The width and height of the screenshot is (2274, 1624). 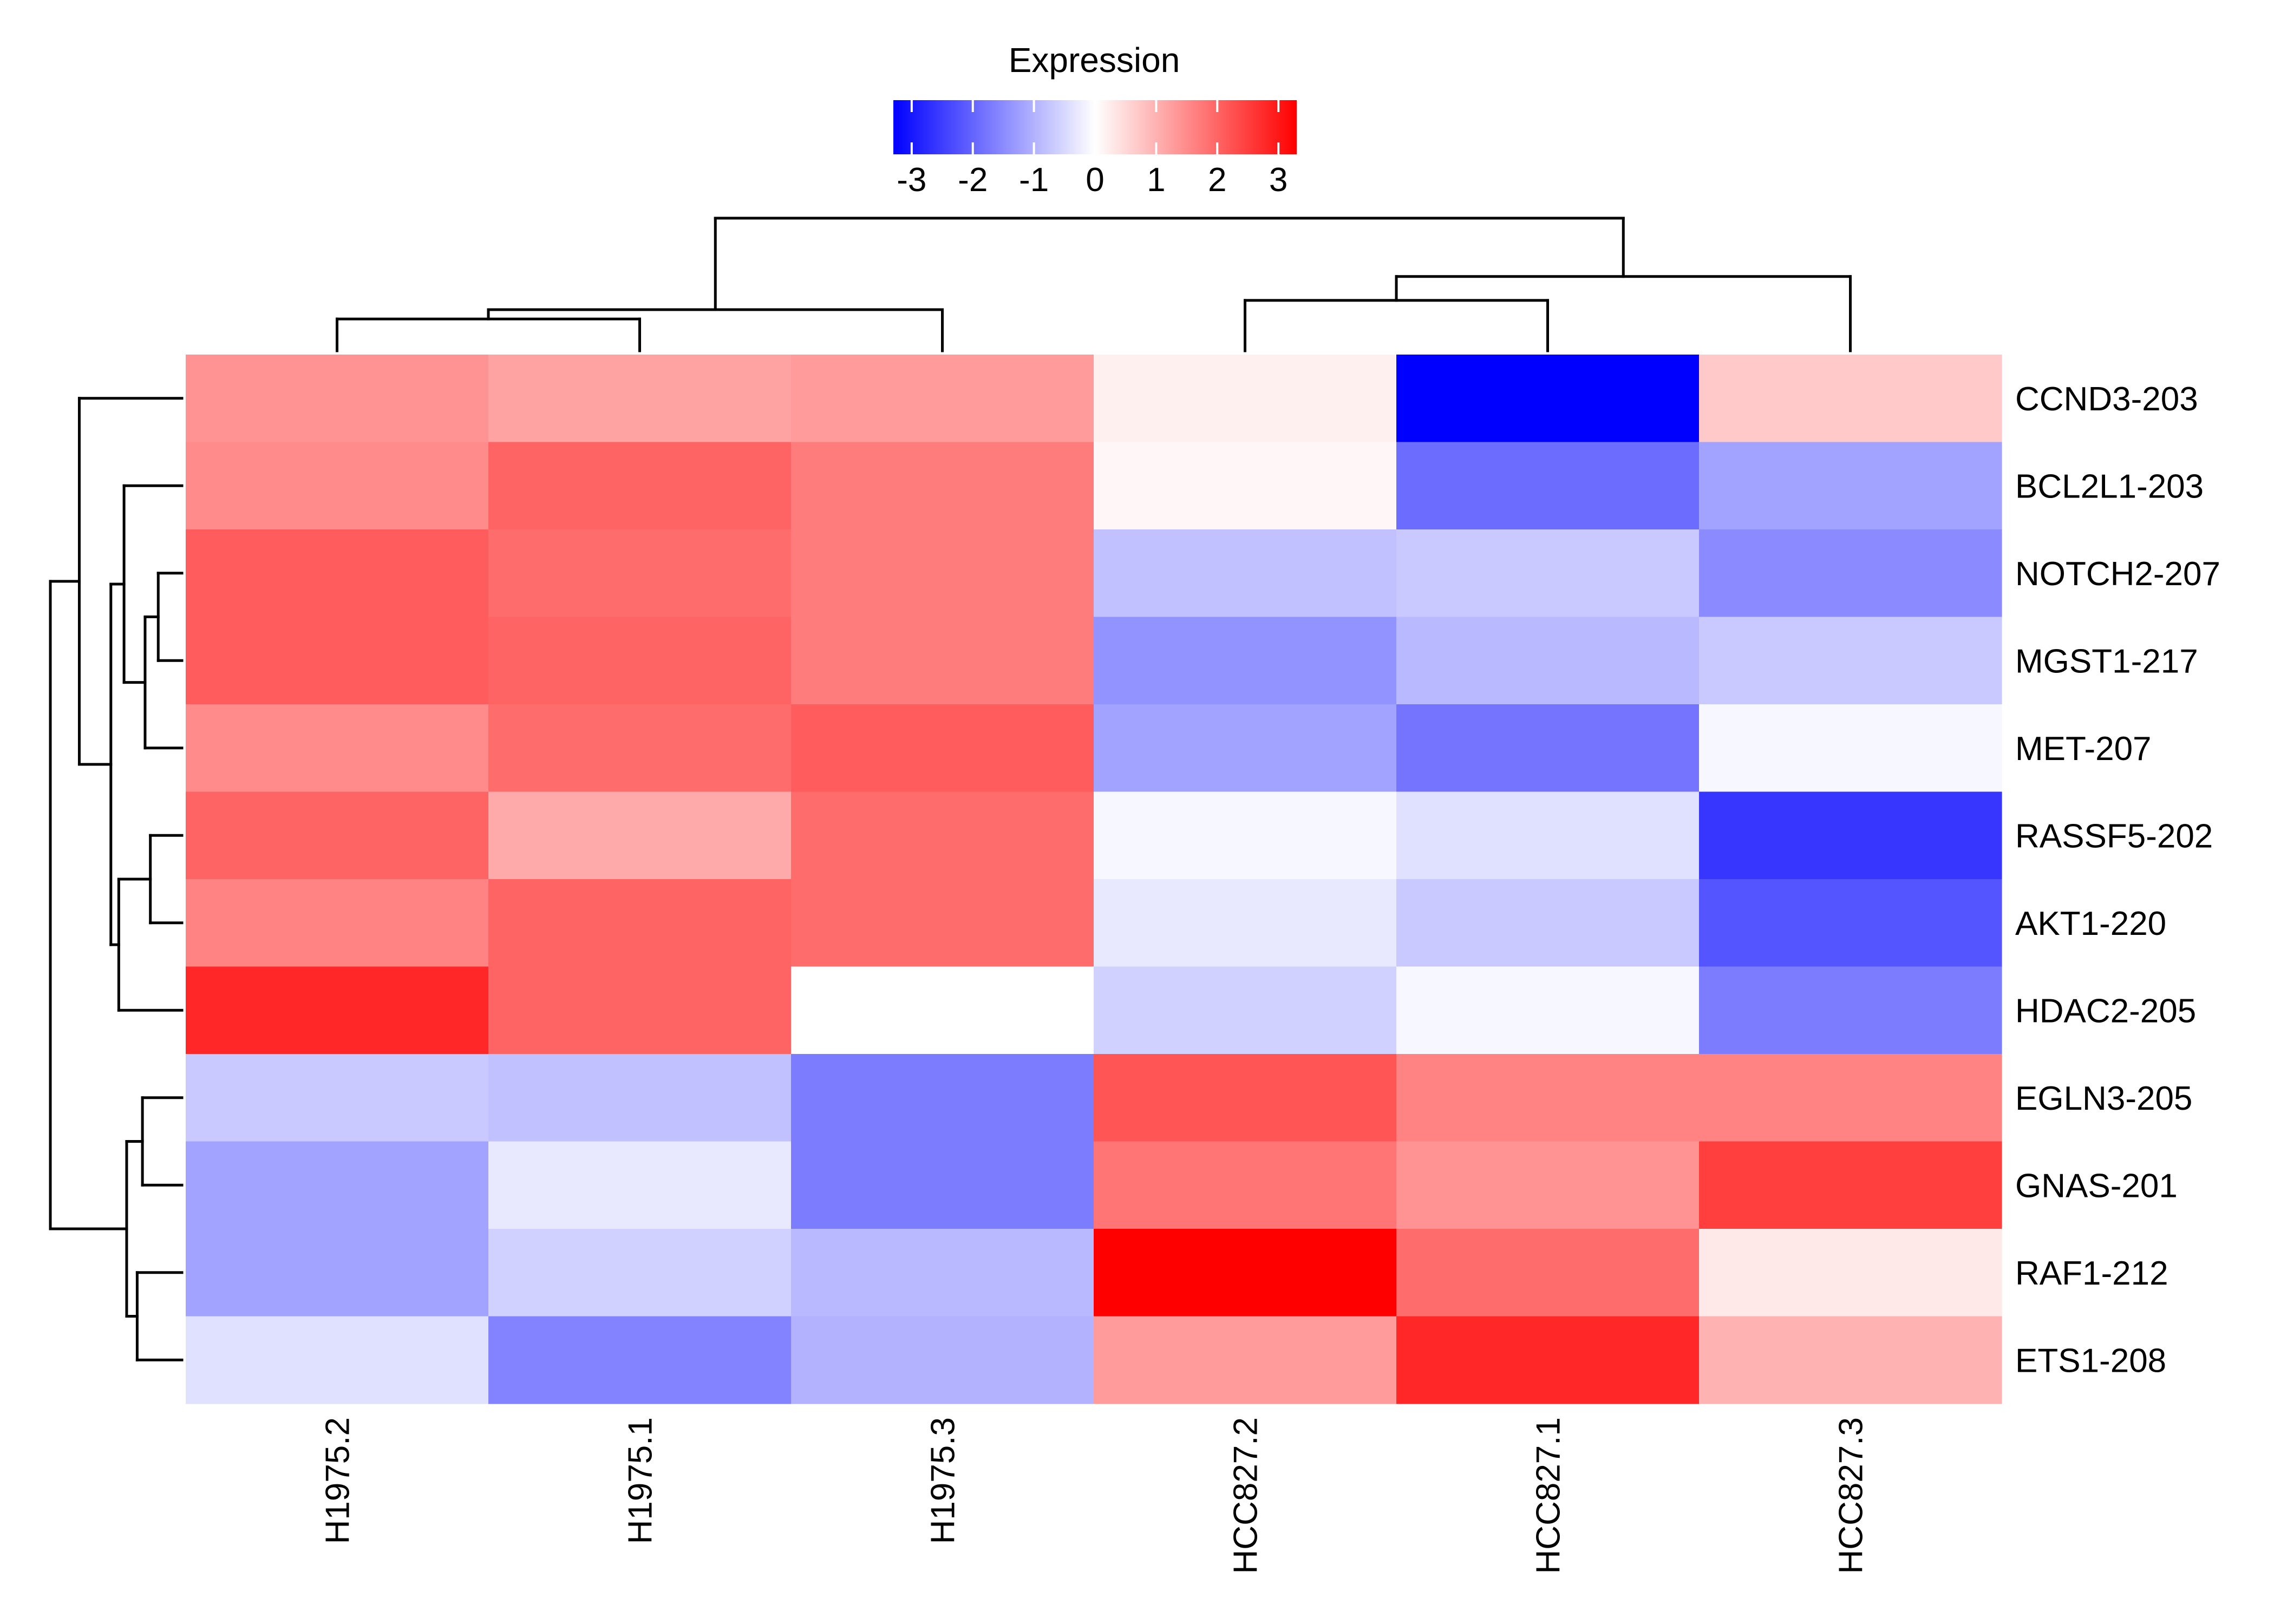 I want to click on row-label: NOTCH2-207, so click(x=2118, y=574).